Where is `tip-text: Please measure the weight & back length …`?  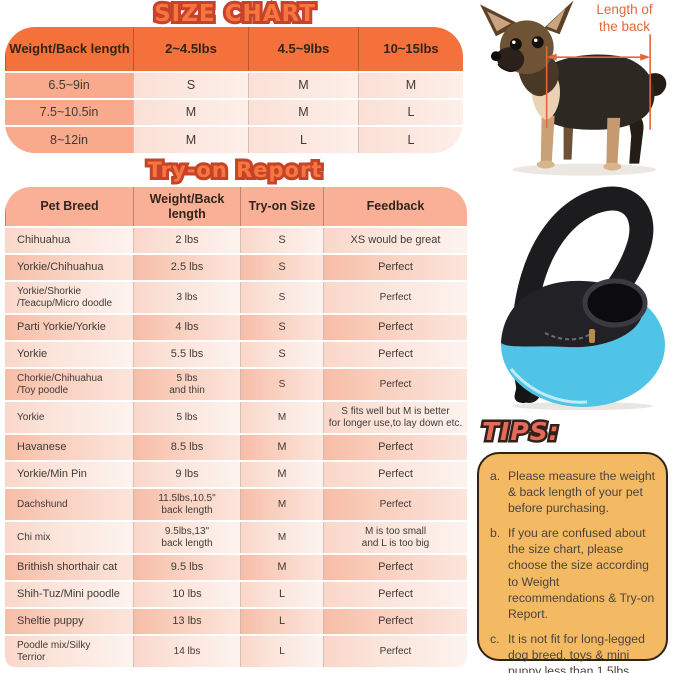 tip-text: Please measure the weight & back length … is located at coordinates (582, 492).